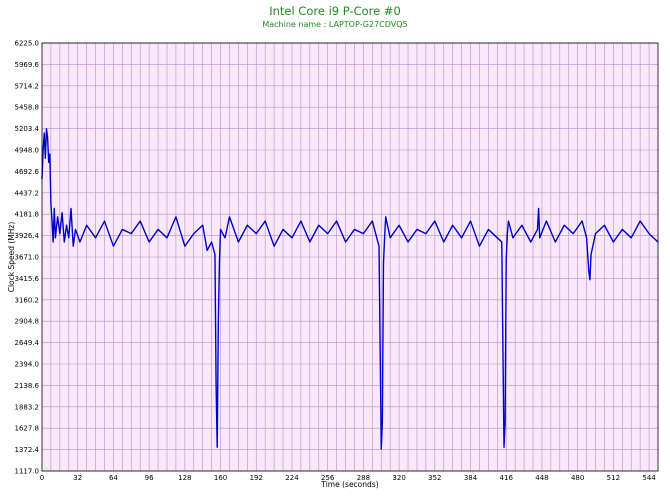  I want to click on x-tick-label: 128, so click(184, 478).